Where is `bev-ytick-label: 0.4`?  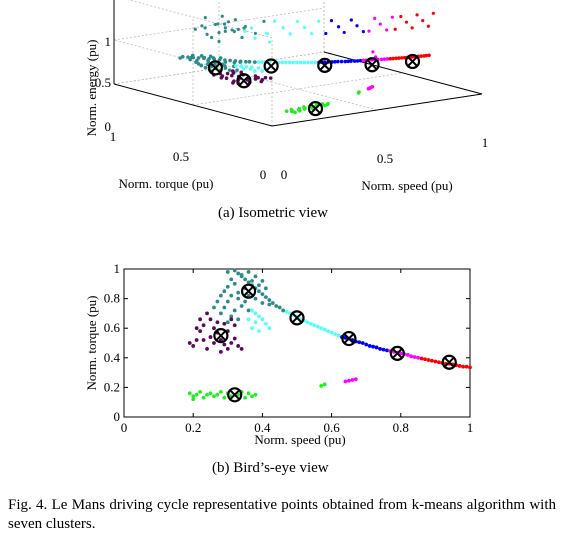 bev-ytick-label: 0.4 is located at coordinates (112, 357).